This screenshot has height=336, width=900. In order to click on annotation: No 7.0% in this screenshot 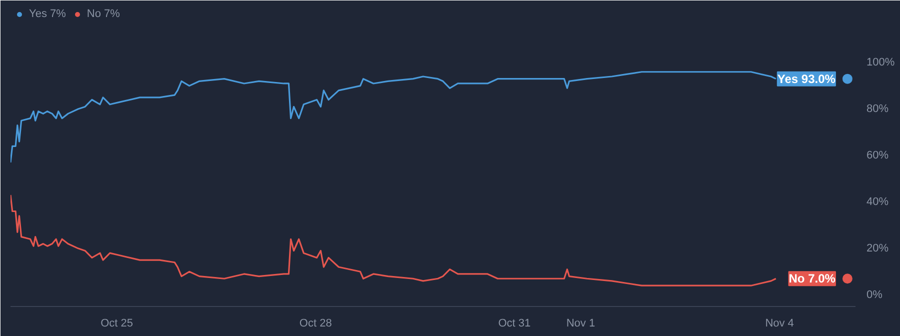, I will do `click(812, 279)`.